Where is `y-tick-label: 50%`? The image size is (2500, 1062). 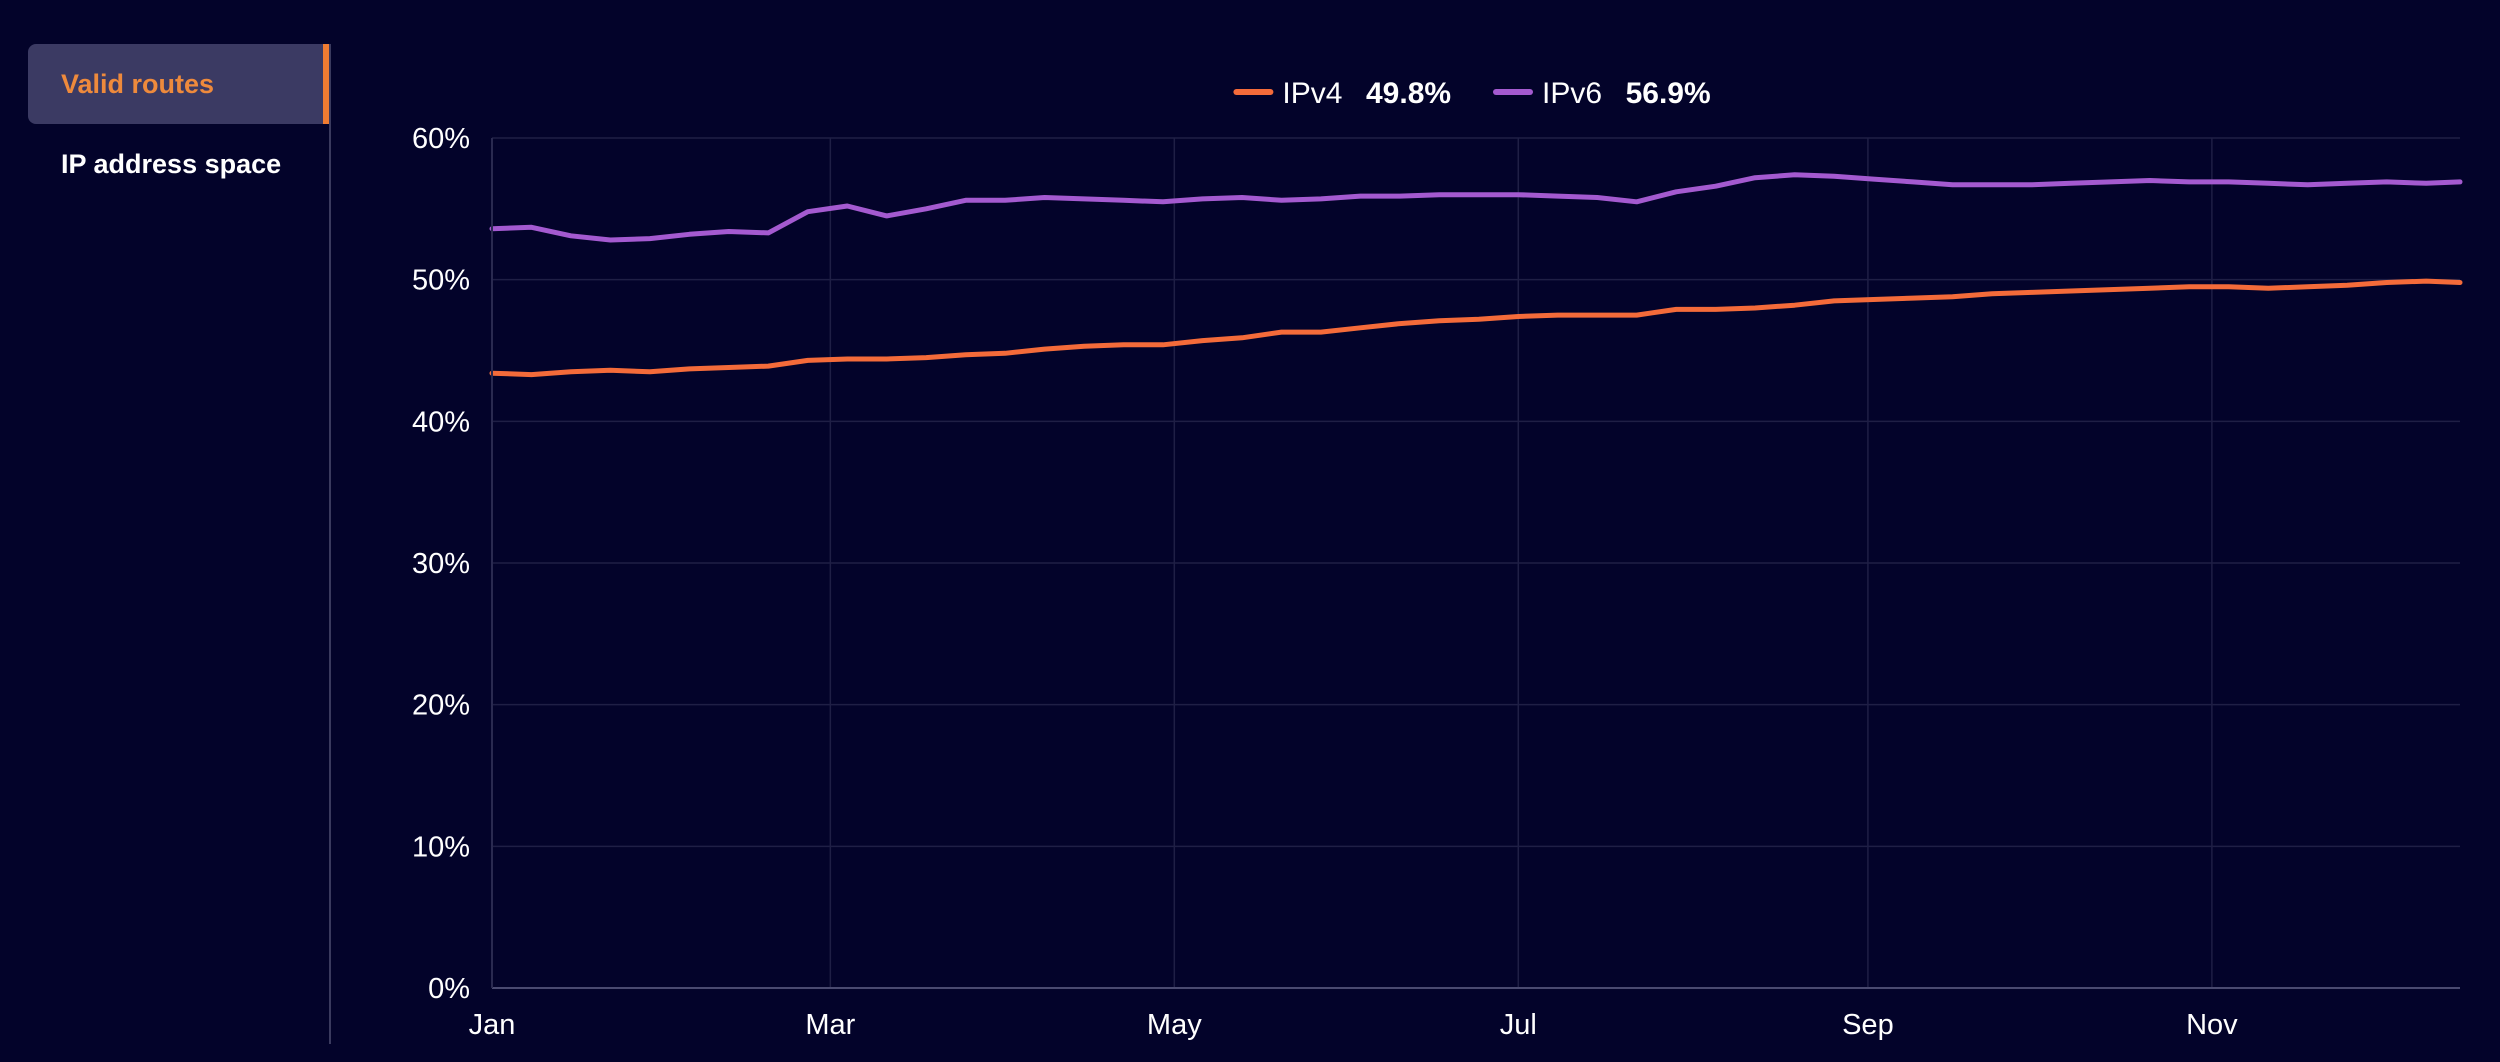
y-tick-label: 50% is located at coordinates (441, 281).